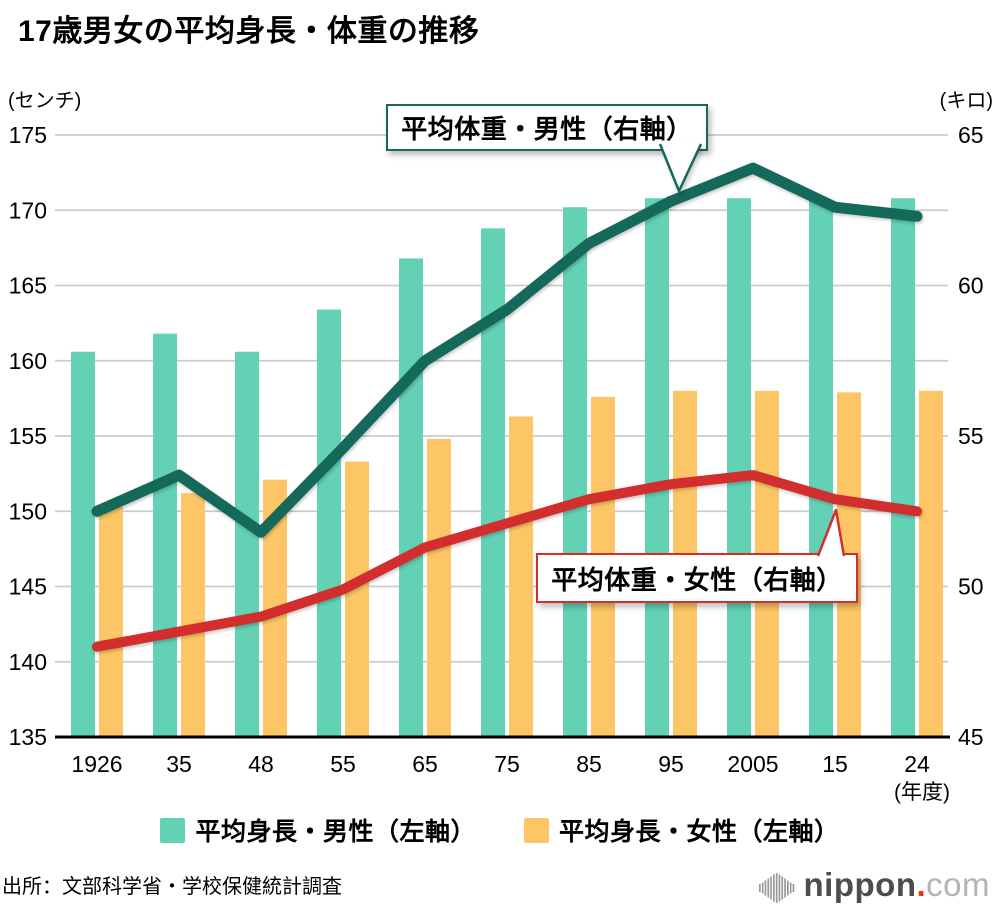 This screenshot has height=910, width=1000. Describe the element at coordinates (896, 884) in the screenshot. I see `logo-text: nippon.com` at that location.